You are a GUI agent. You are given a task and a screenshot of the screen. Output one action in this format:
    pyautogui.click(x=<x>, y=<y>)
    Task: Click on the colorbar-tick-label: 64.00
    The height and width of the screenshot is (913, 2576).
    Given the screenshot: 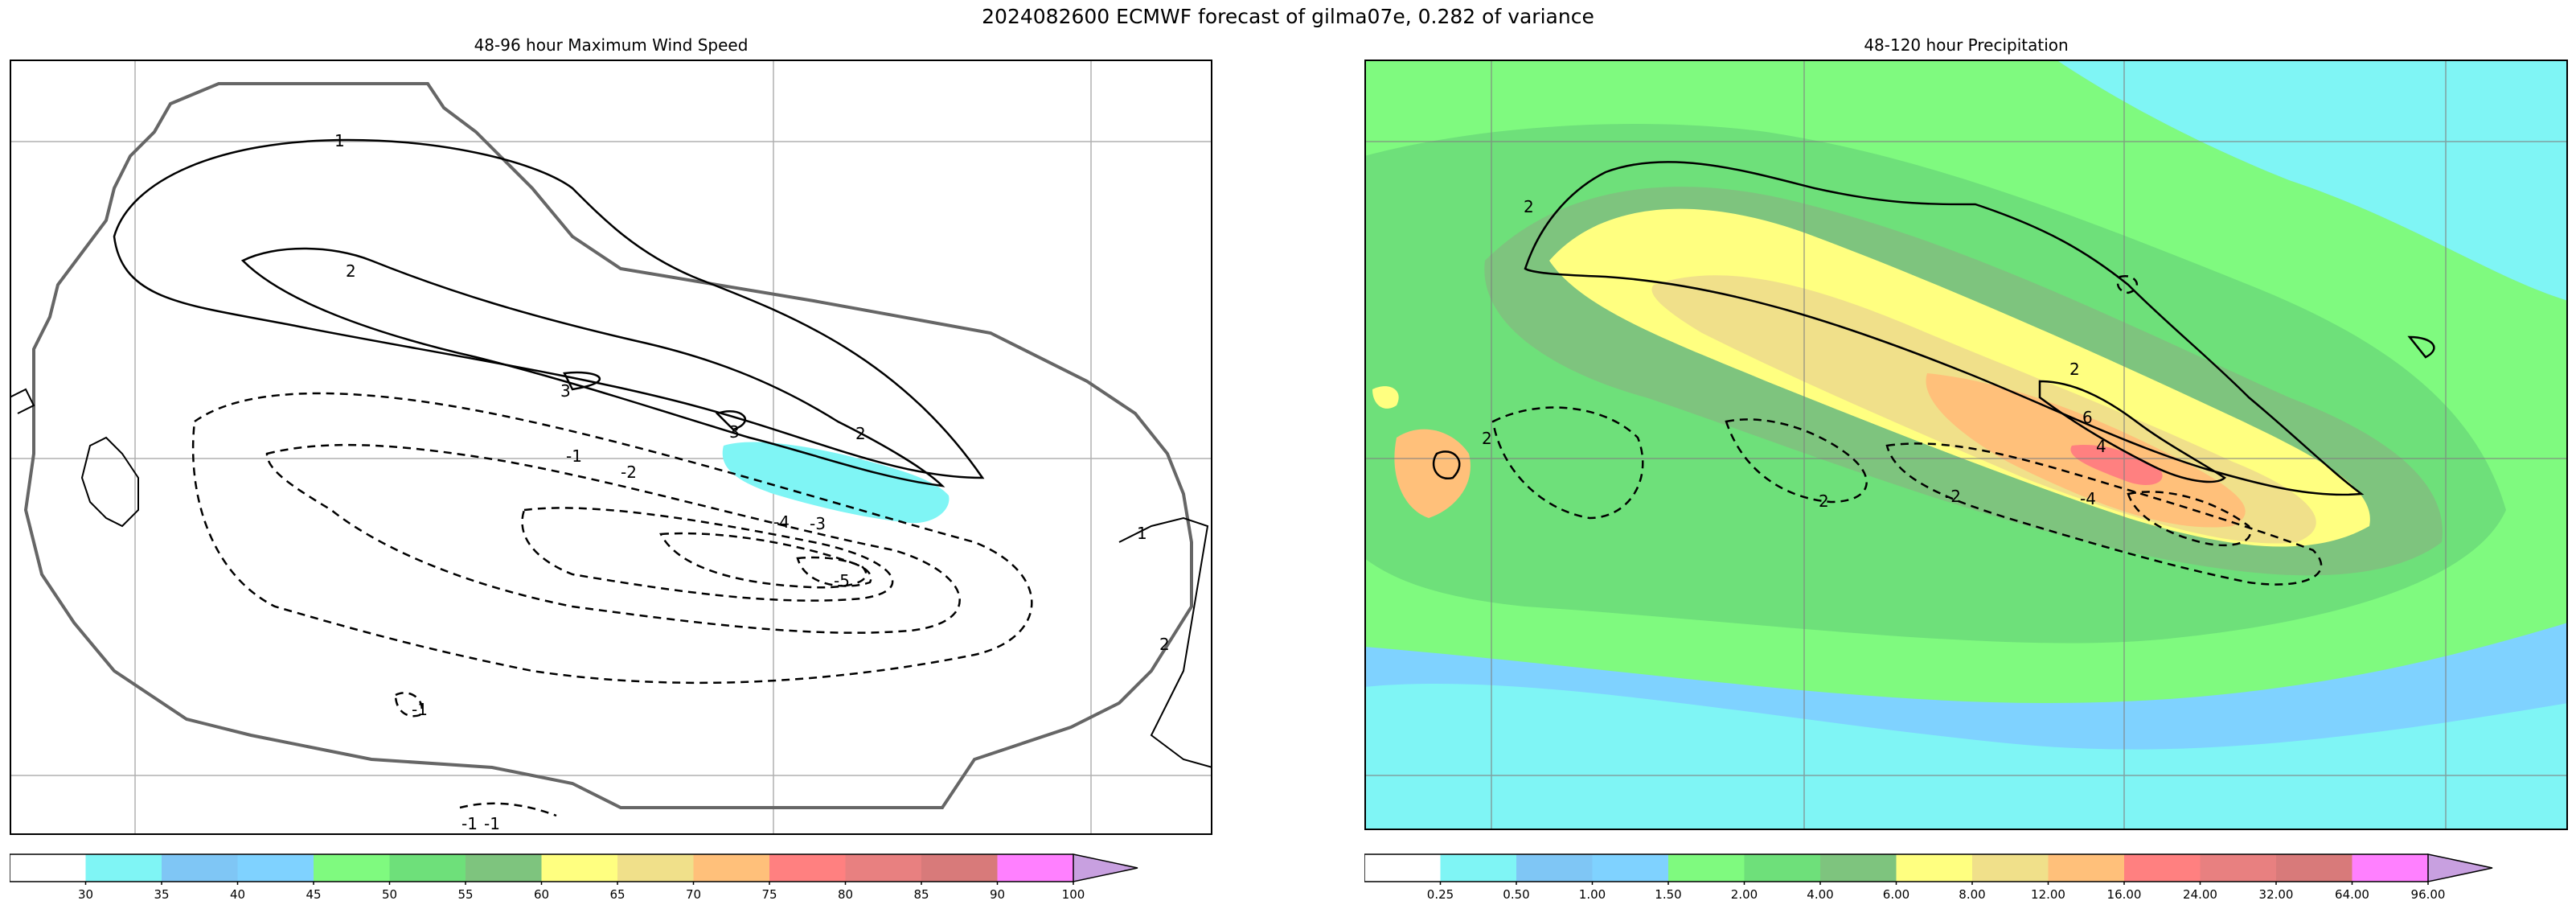 What is the action you would take?
    pyautogui.click(x=2352, y=894)
    